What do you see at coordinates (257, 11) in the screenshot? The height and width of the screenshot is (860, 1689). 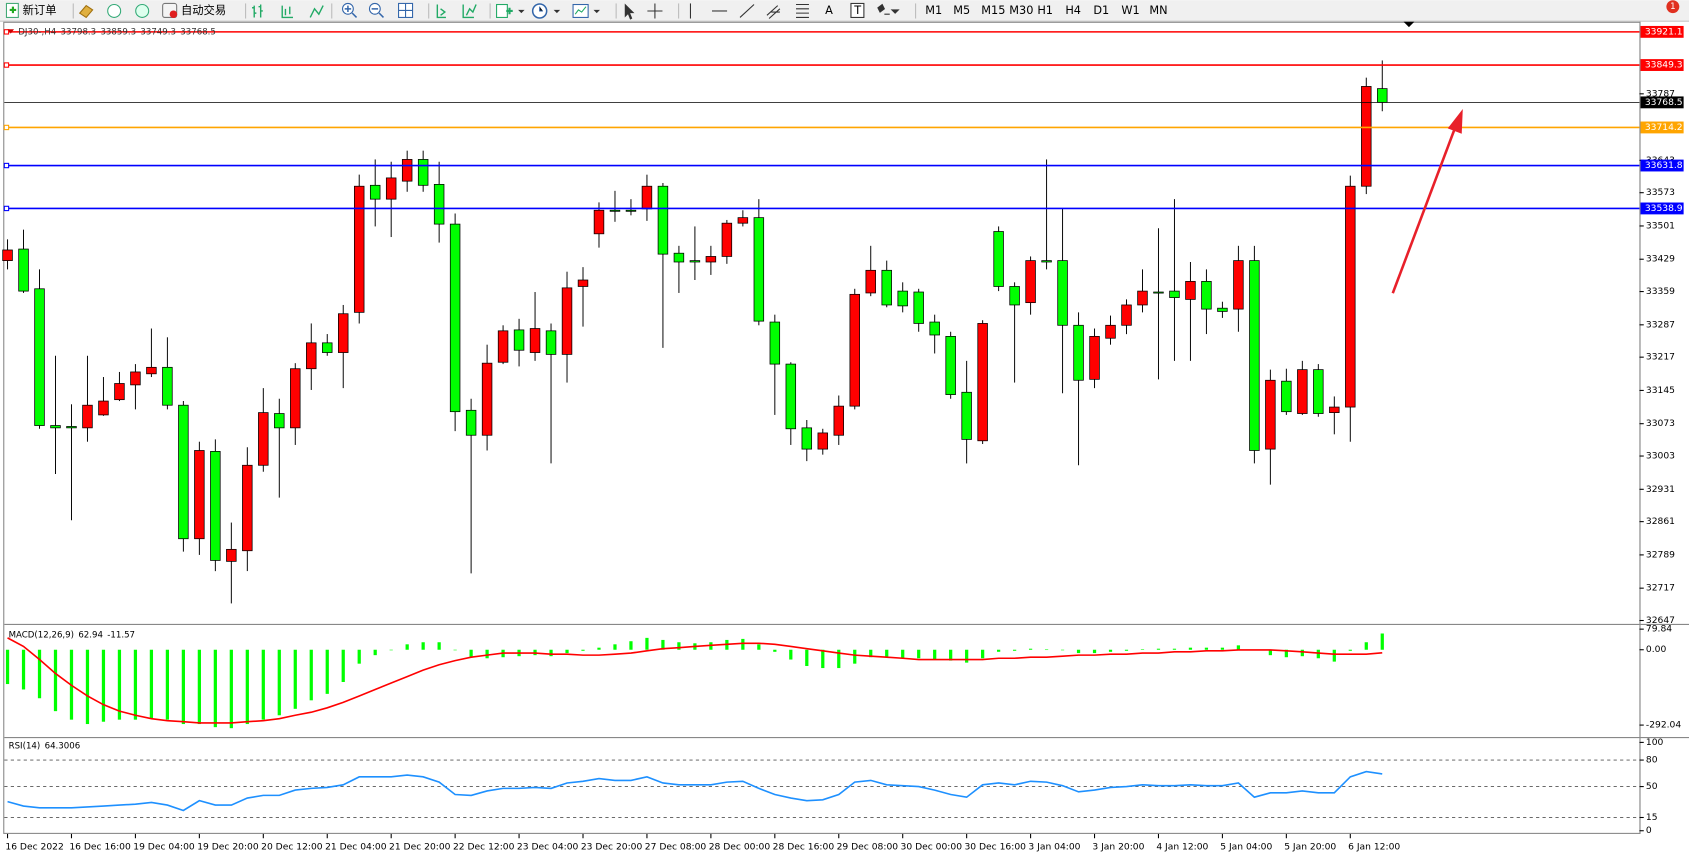 I see `bar-chart-icon` at bounding box center [257, 11].